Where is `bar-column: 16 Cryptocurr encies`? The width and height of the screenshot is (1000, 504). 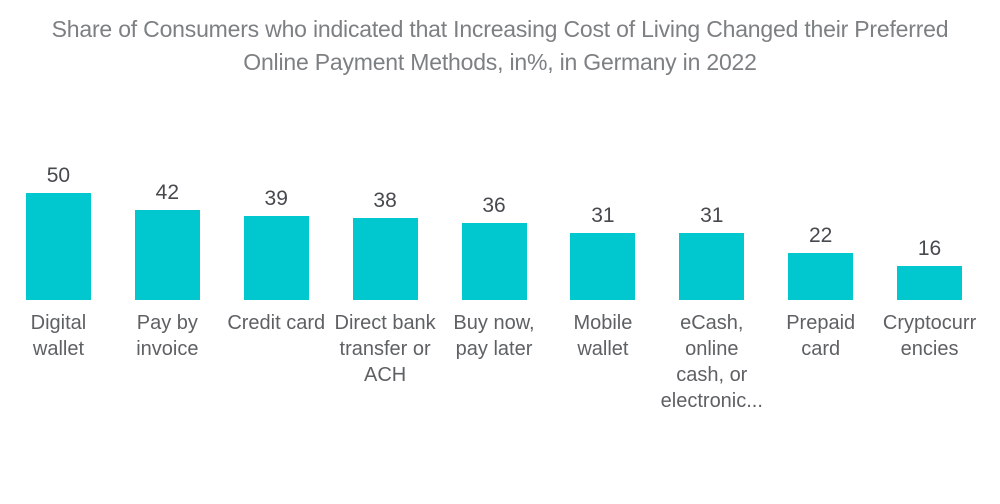 bar-column: 16 Cryptocurr encies is located at coordinates (929, 251).